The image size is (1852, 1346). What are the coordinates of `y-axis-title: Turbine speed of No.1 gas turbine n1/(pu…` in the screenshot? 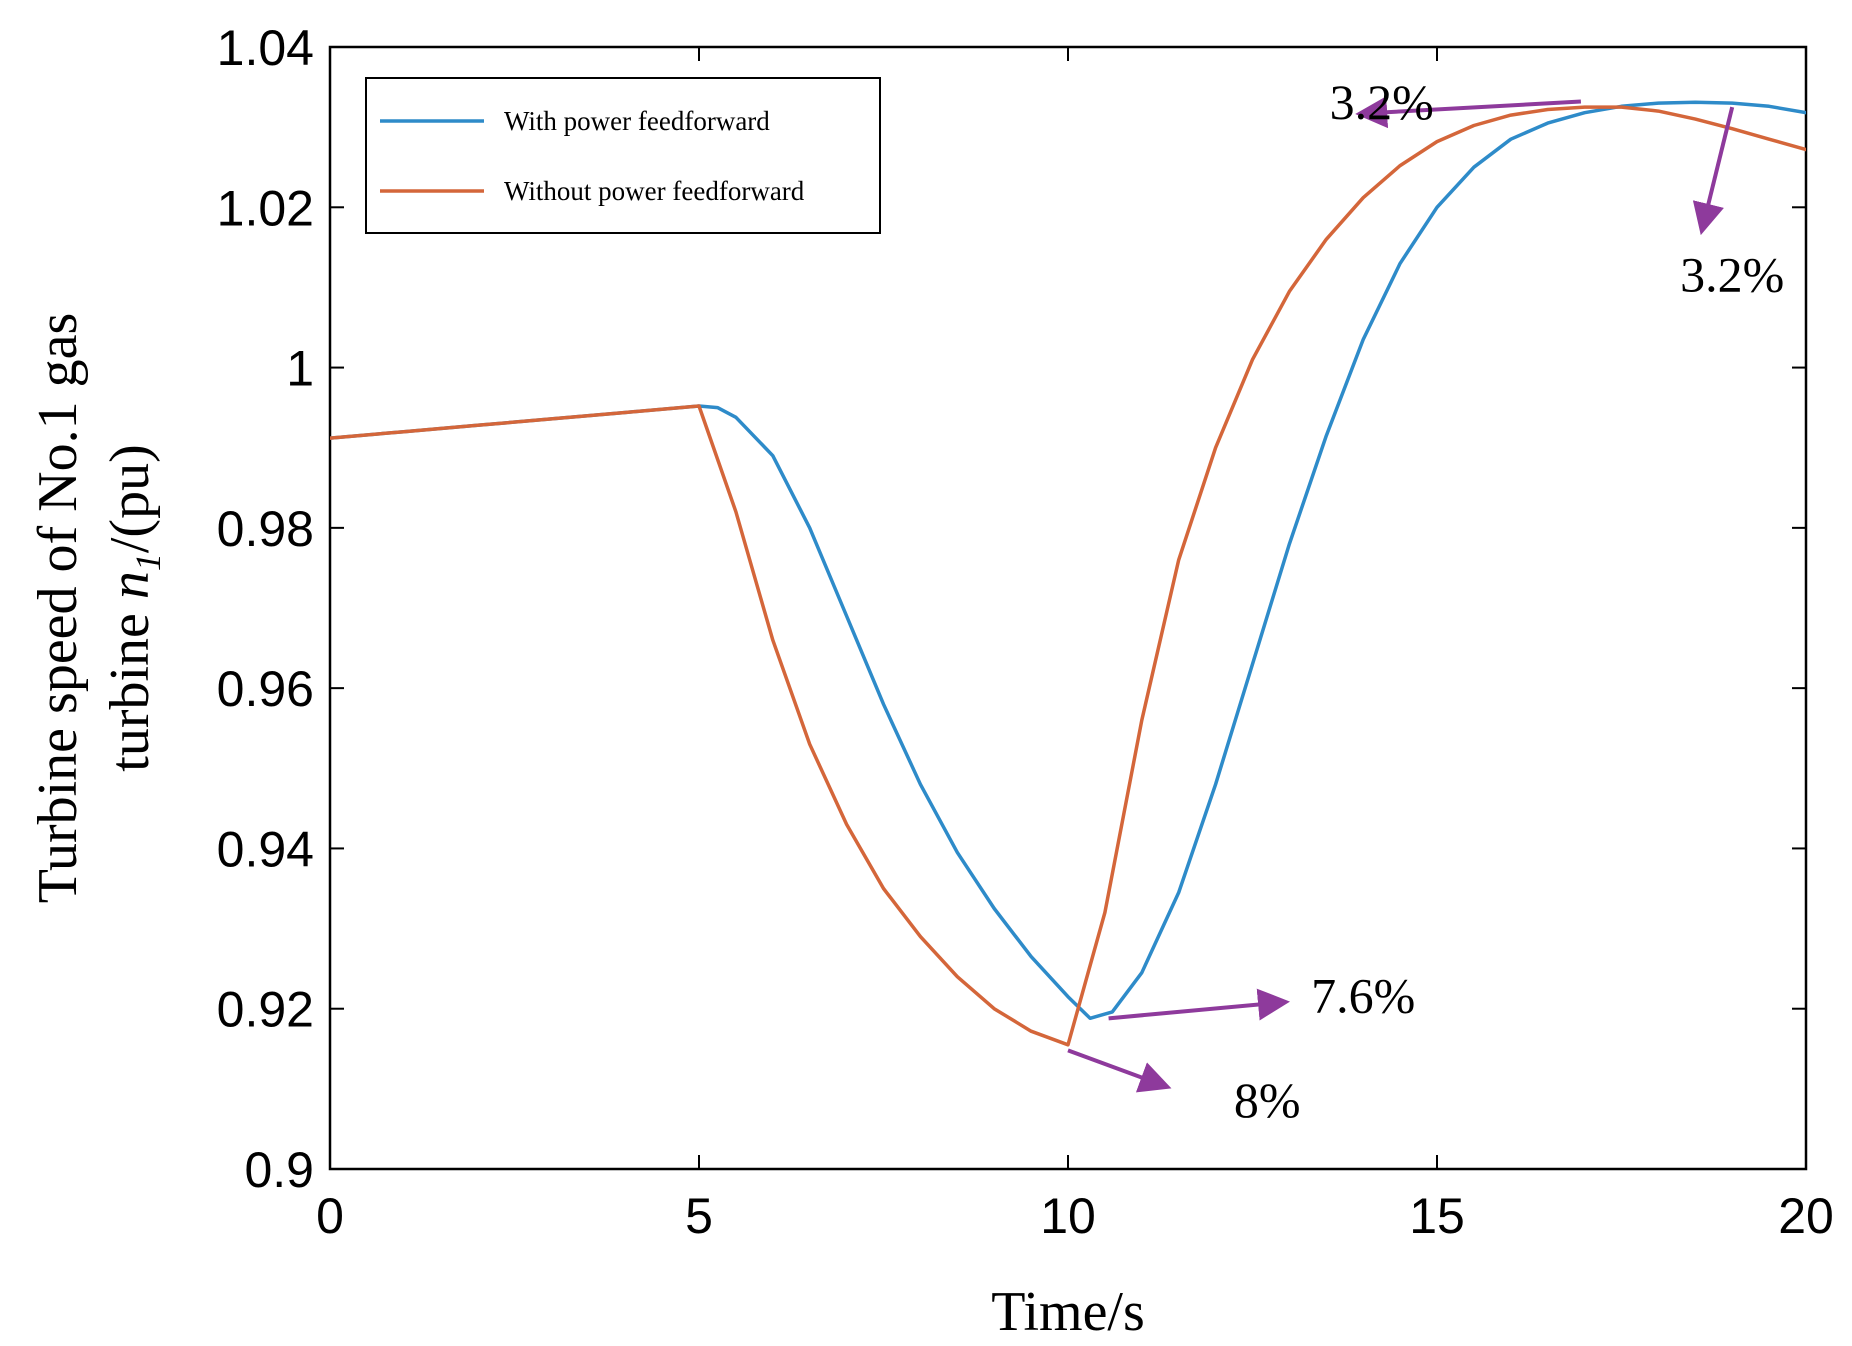 It's located at (97, 608).